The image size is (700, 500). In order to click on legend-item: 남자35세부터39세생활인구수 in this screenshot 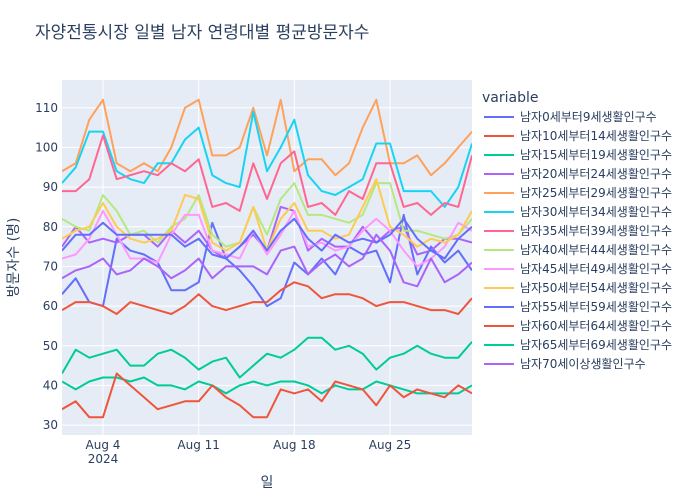, I will do `click(578, 231)`.